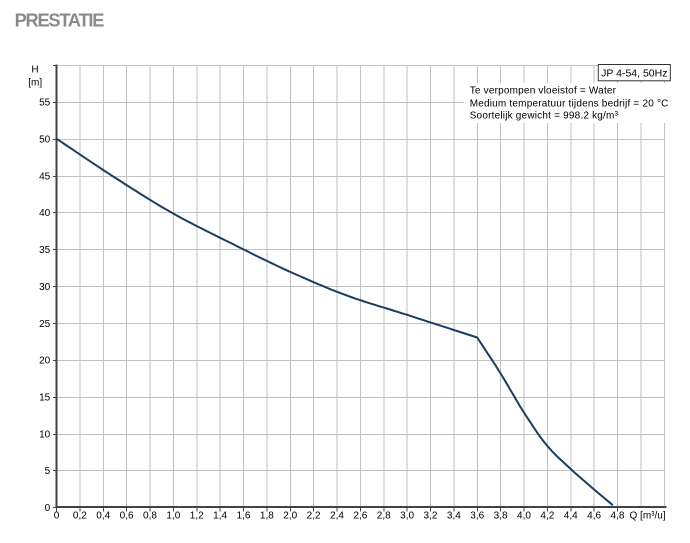  What do you see at coordinates (618, 516) in the screenshot?
I see `svg-text: 4,8` at bounding box center [618, 516].